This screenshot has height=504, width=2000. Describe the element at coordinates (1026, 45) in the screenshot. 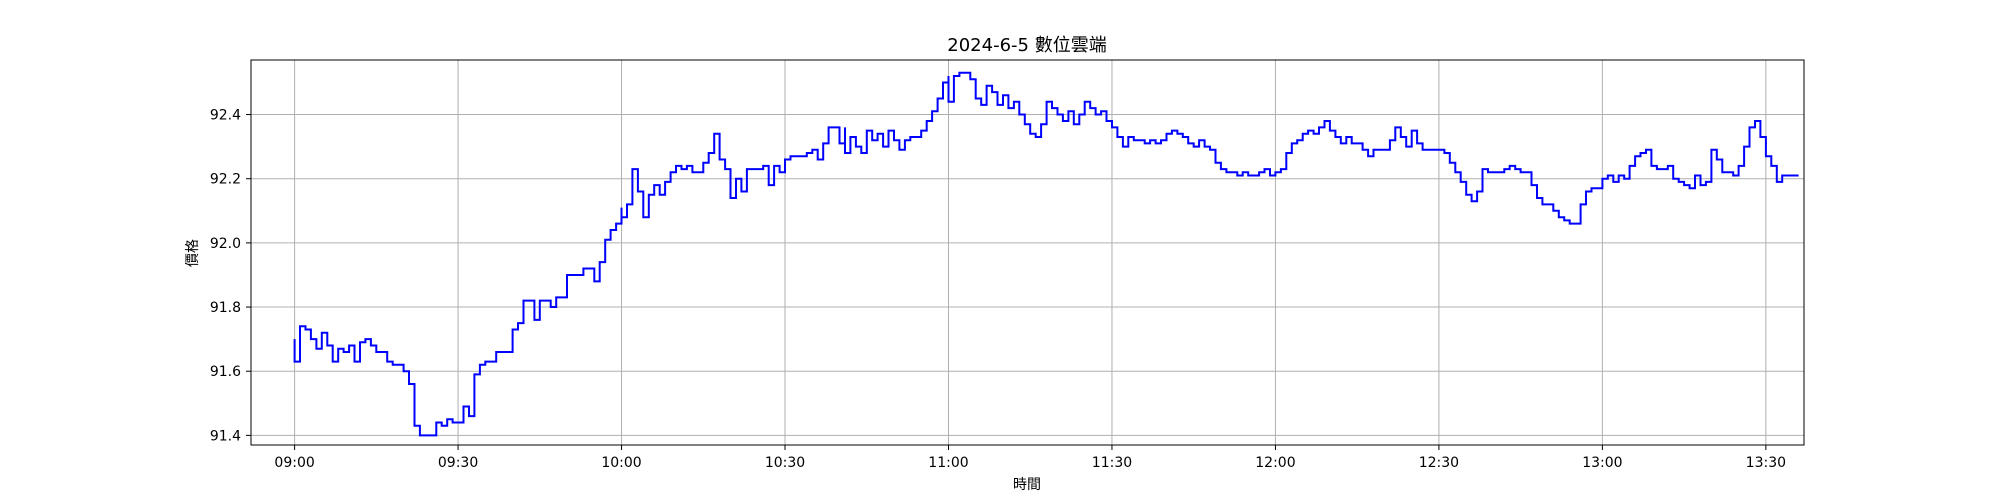

I see `chart-title: 2024-6-5 數位雲端` at that location.